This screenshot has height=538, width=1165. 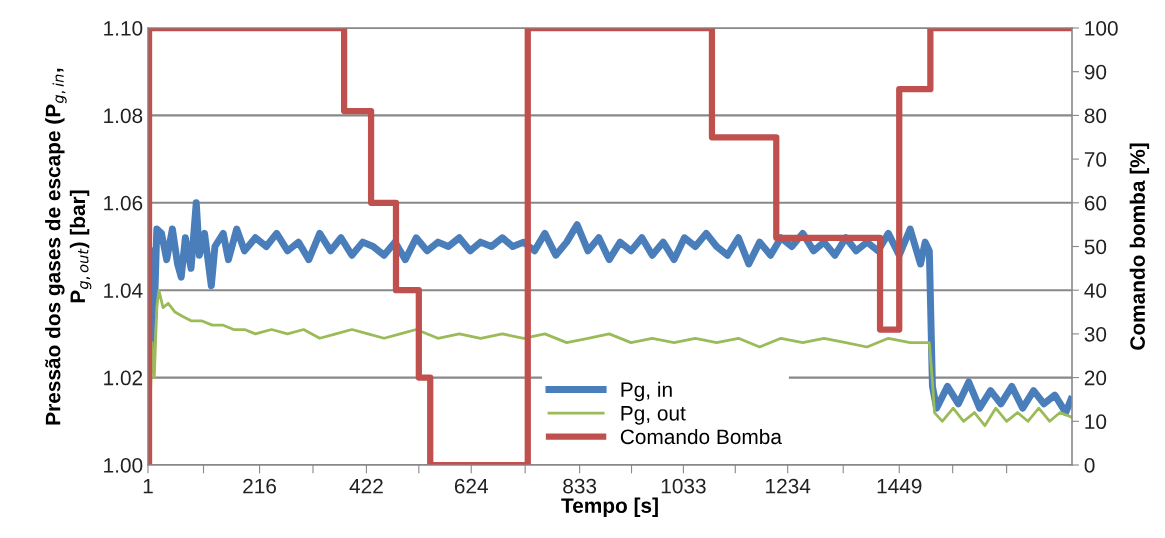 What do you see at coordinates (1095, 378) in the screenshot?
I see `y2-tick-label: 20` at bounding box center [1095, 378].